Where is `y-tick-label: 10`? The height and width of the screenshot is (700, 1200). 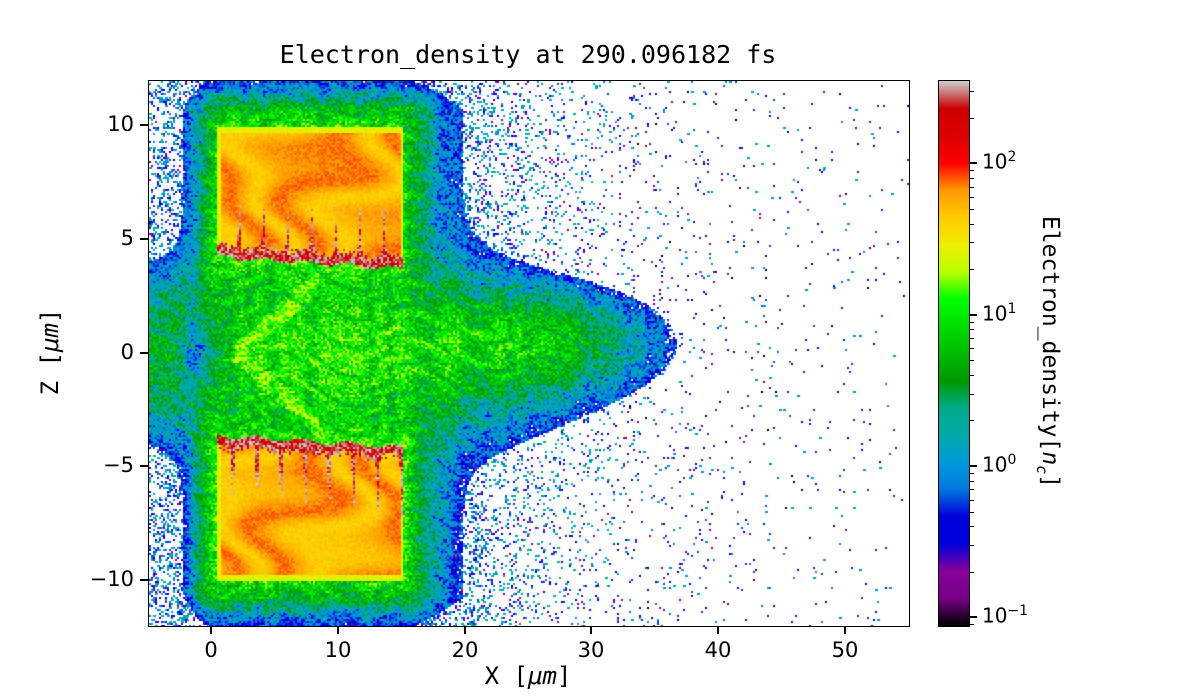
y-tick-label: 10 is located at coordinates (120, 124).